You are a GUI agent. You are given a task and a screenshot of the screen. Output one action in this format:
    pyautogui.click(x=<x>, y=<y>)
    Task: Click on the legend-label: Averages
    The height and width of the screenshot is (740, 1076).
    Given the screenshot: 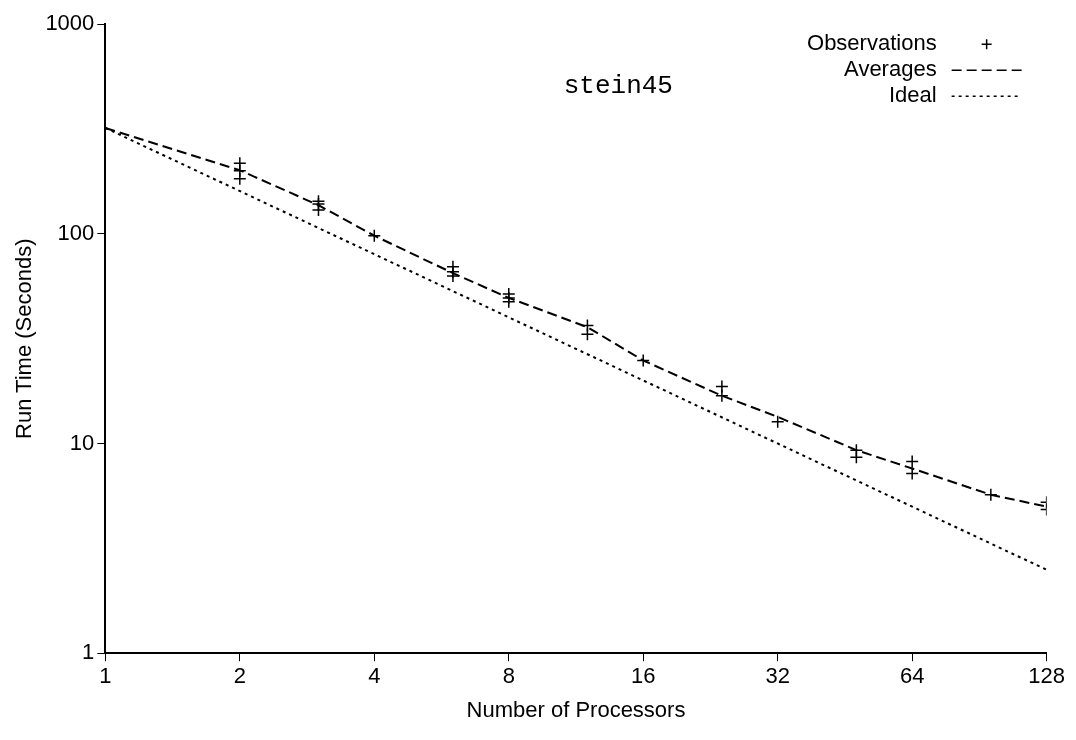 What is the action you would take?
    pyautogui.click(x=890, y=69)
    